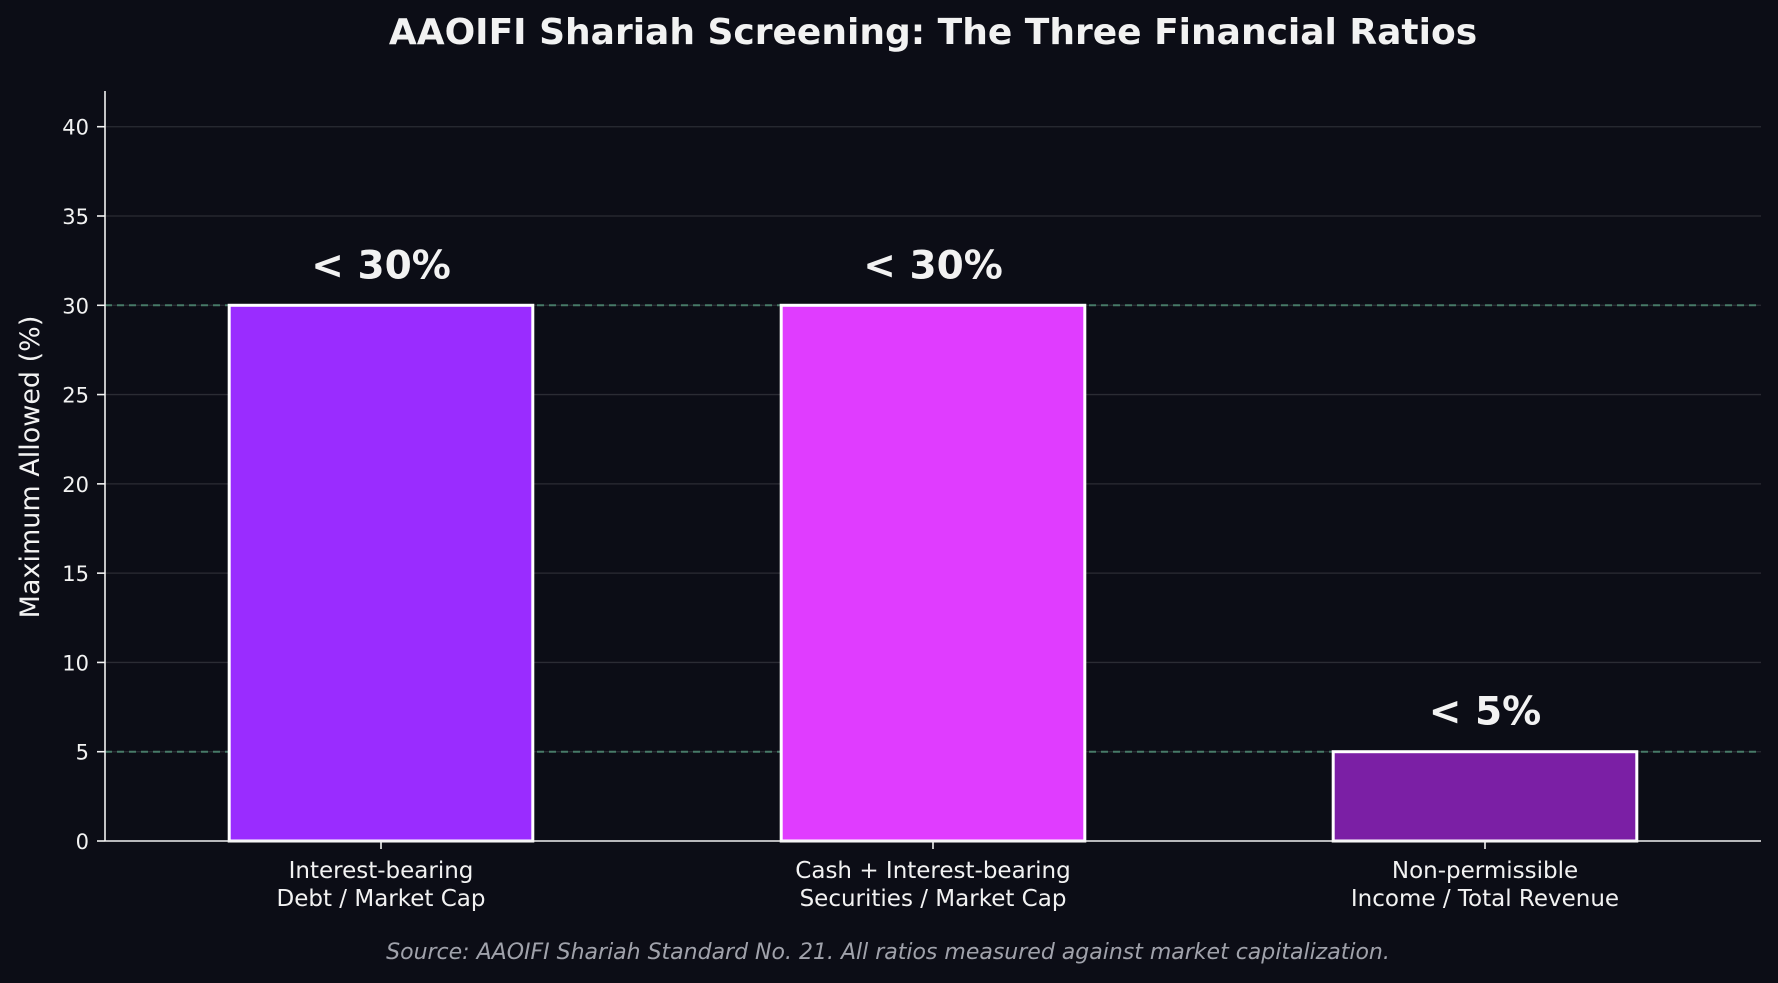 The height and width of the screenshot is (983, 1778). Describe the element at coordinates (381, 885) in the screenshot. I see `x-tick-label: Interest-bearing Debt / Market Cap` at that location.